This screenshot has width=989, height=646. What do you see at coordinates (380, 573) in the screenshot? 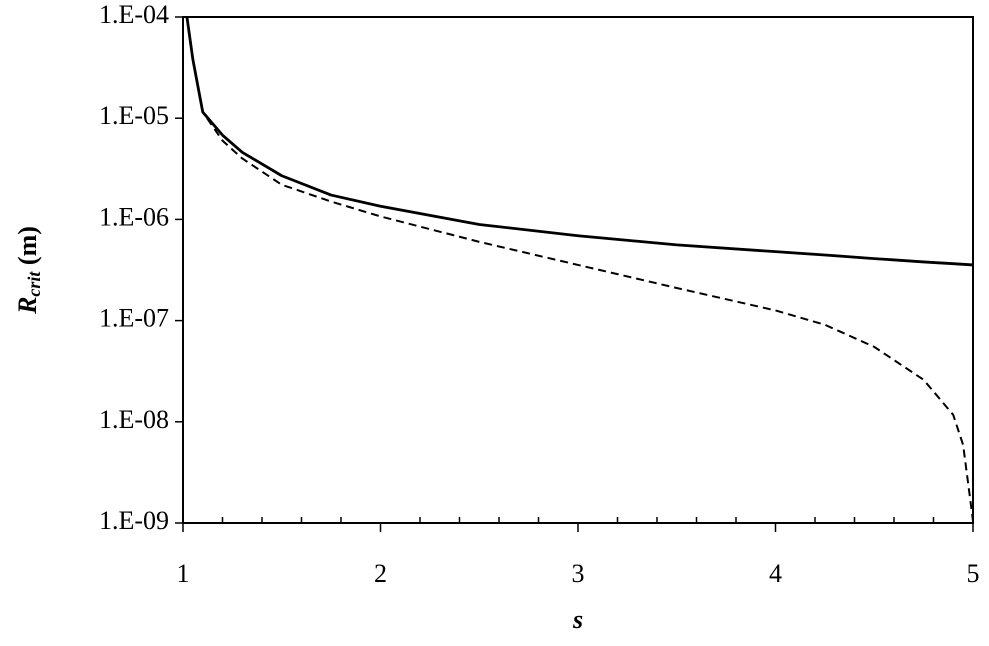
I see `x-tick-label: 2` at bounding box center [380, 573].